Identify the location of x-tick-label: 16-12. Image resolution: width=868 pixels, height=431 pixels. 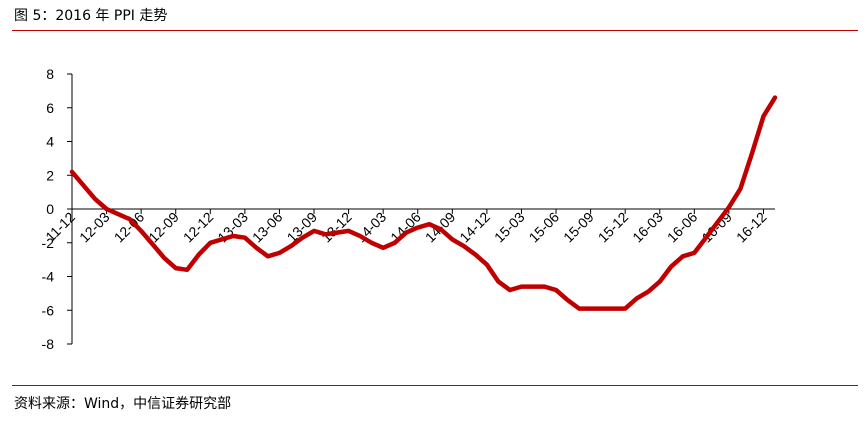
(751, 227).